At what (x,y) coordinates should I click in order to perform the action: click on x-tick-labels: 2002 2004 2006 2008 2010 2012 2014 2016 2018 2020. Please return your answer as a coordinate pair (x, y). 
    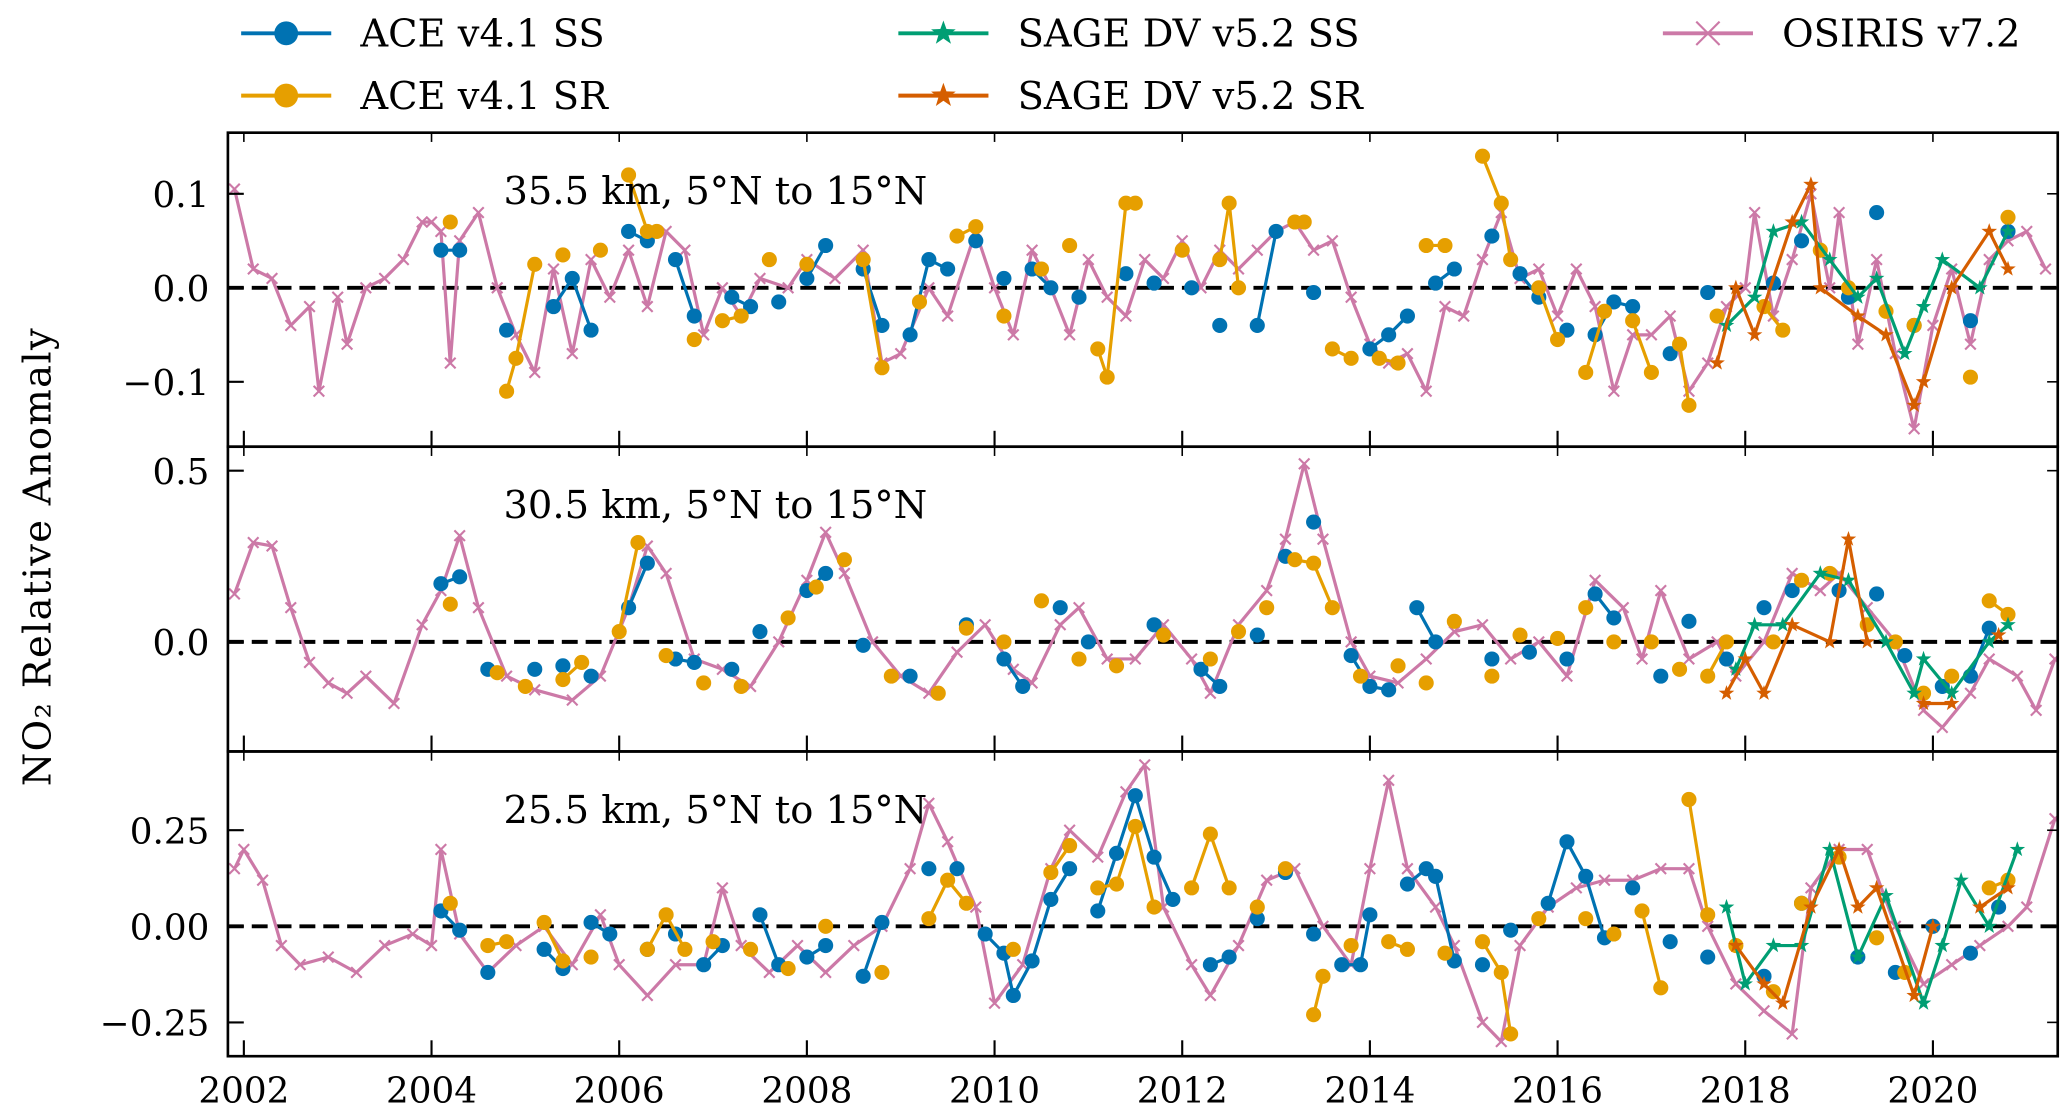
    Looking at the image, I should click on (1088, 1091).